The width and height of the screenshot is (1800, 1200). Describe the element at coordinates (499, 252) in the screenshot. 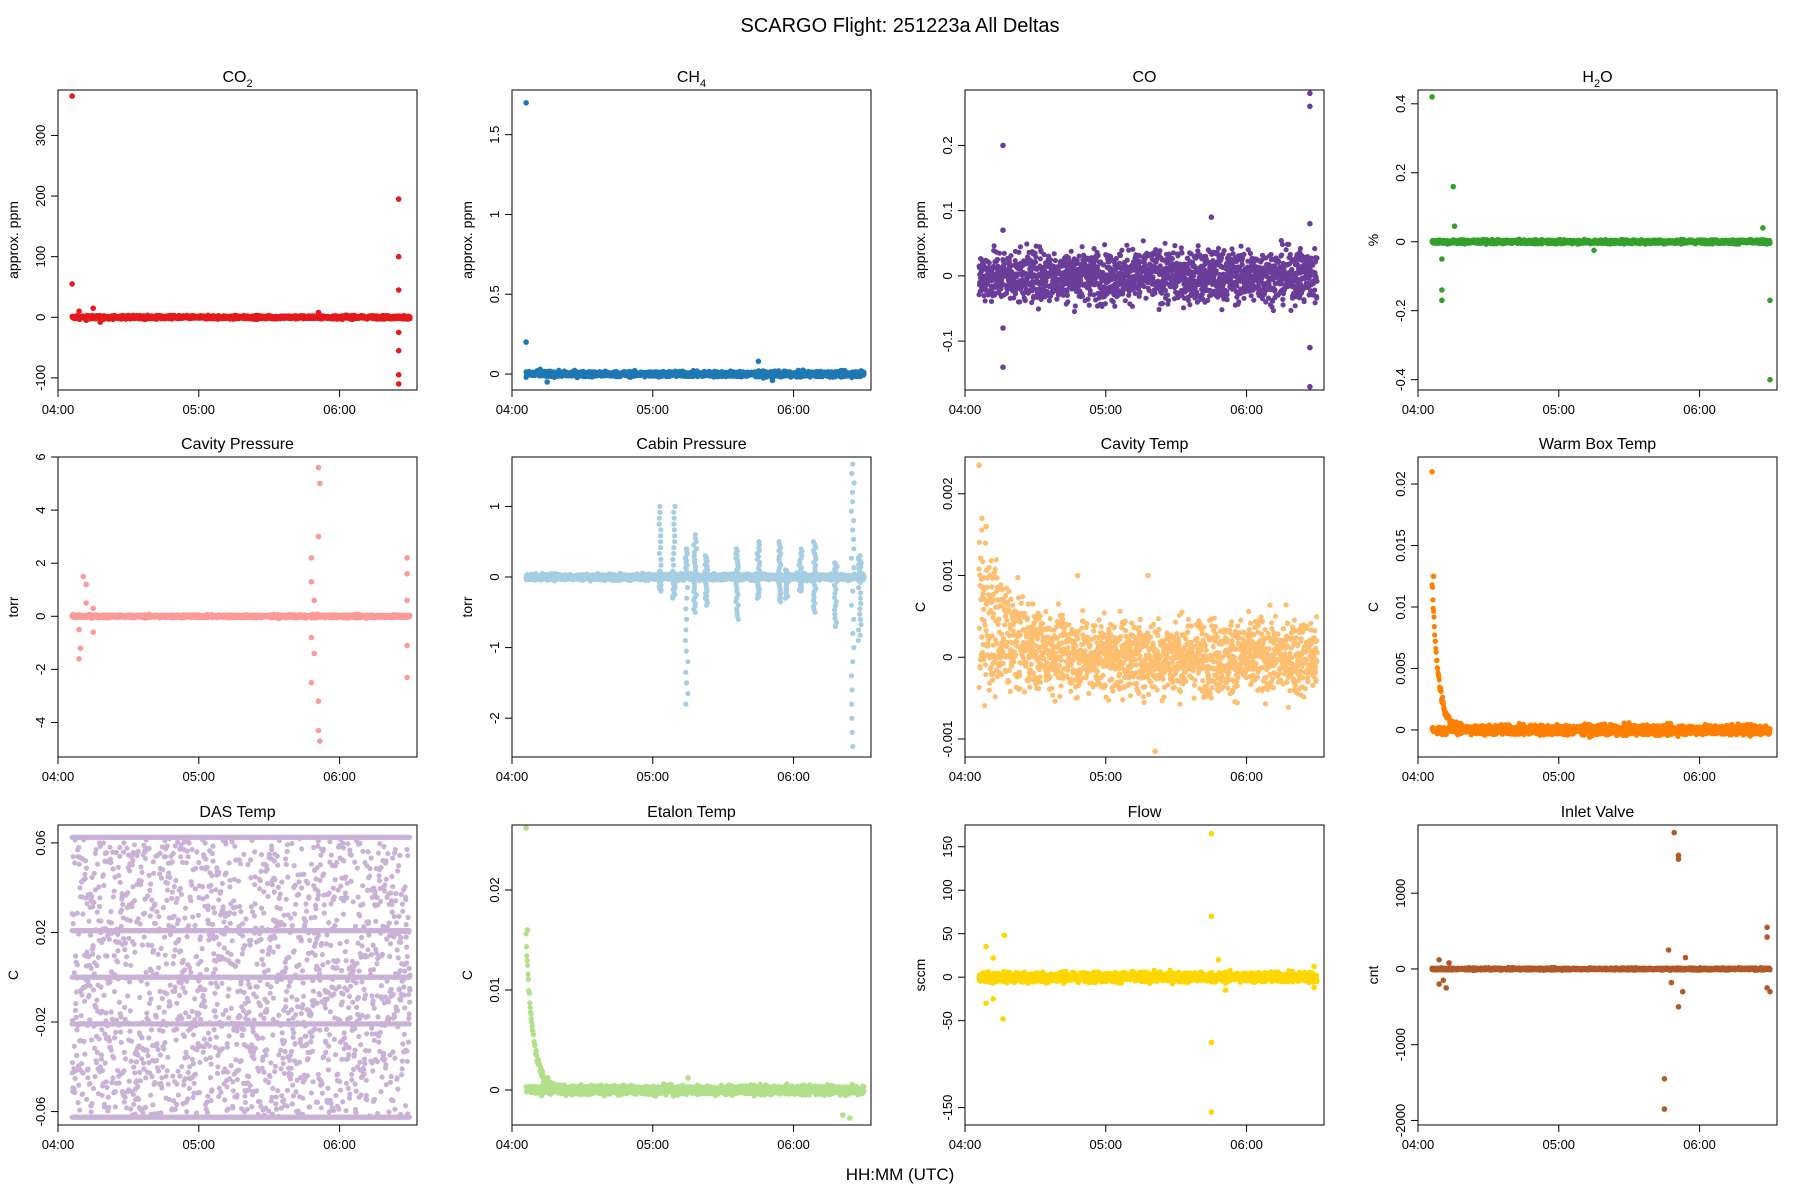

I see `y-axis: 0 0.5 1 1.5` at that location.